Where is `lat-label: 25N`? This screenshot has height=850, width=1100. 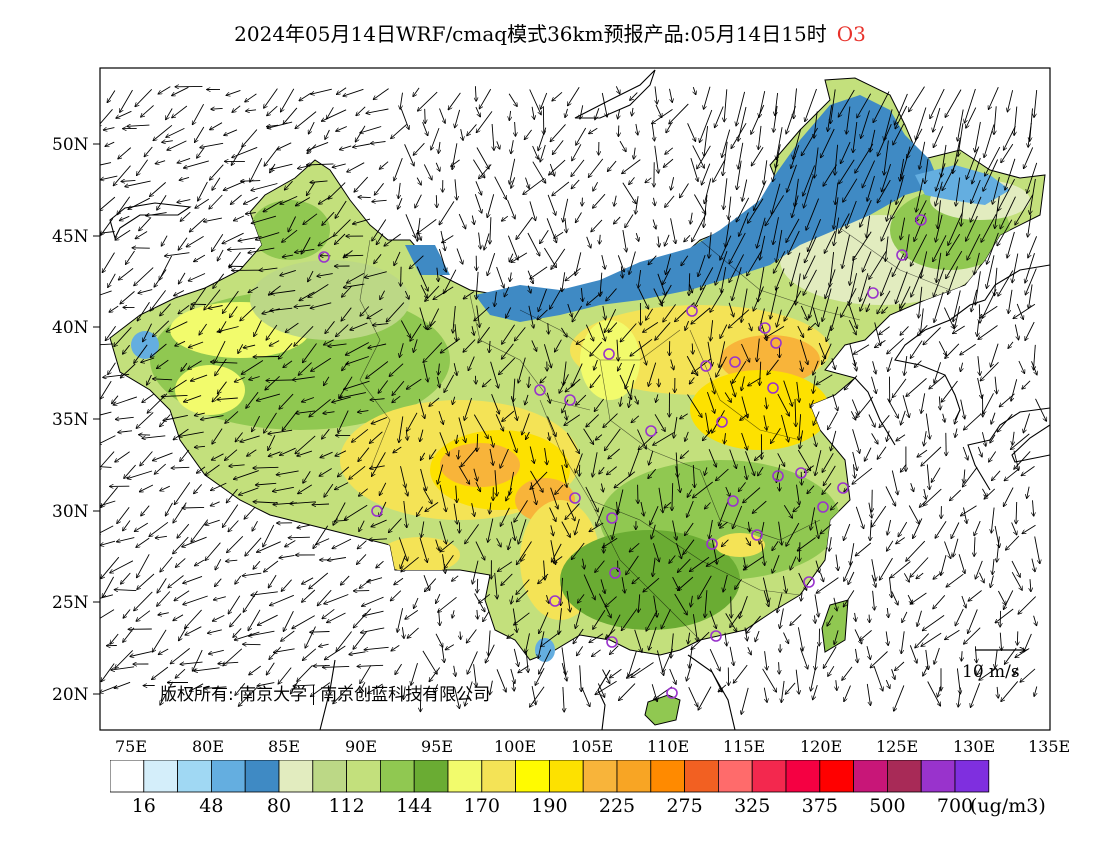
lat-label: 25N is located at coordinates (70, 603).